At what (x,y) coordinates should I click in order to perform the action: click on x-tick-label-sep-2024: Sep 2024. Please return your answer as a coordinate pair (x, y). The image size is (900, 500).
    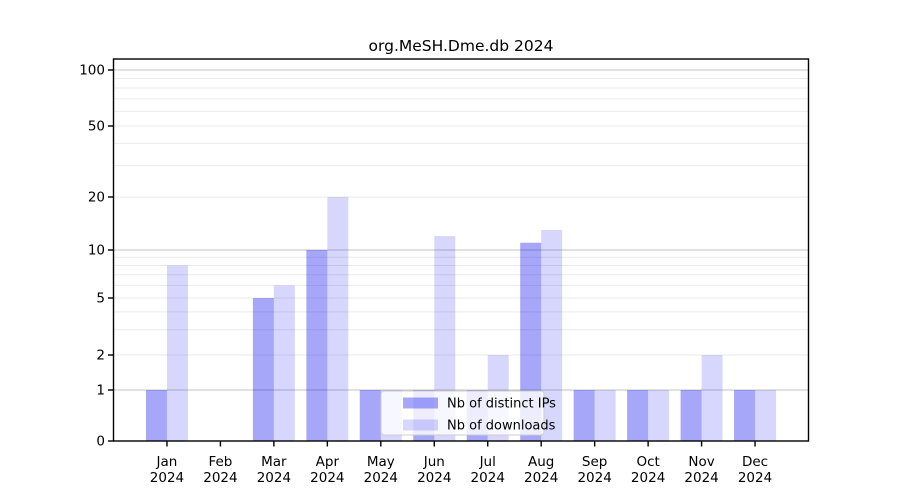
    Looking at the image, I should click on (594, 470).